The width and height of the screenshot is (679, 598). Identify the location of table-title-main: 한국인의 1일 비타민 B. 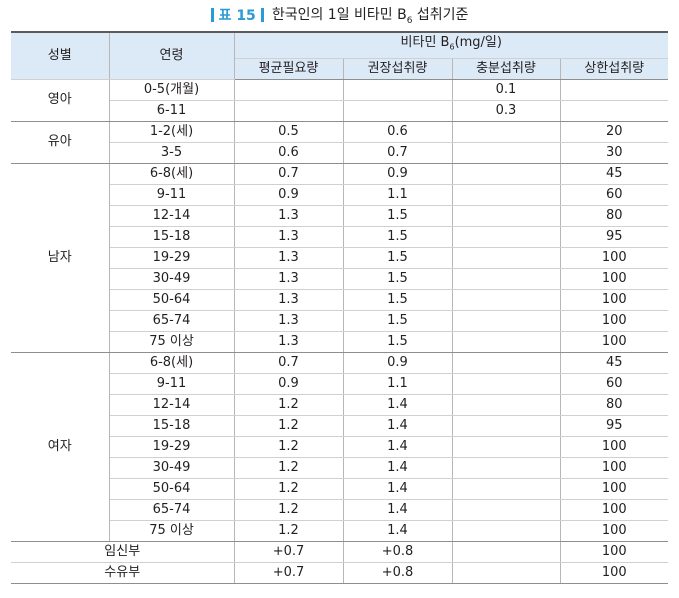
(339, 15).